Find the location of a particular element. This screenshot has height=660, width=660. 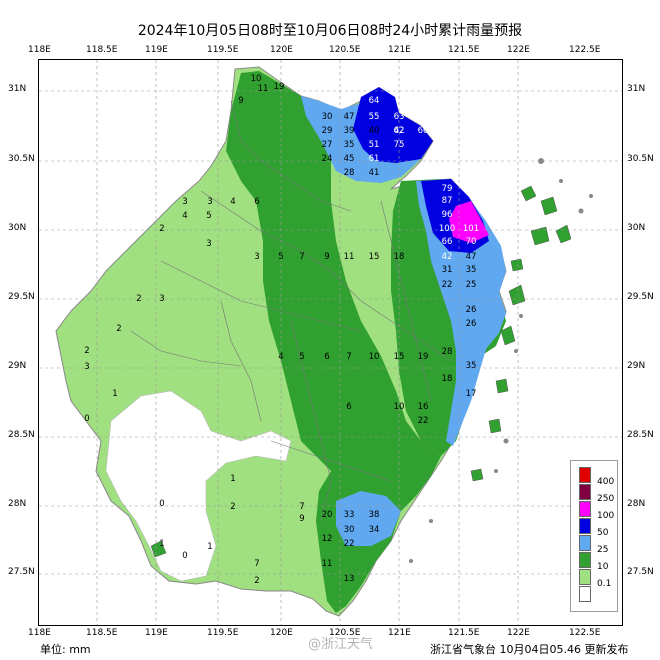

rain-value: 39 is located at coordinates (349, 131).